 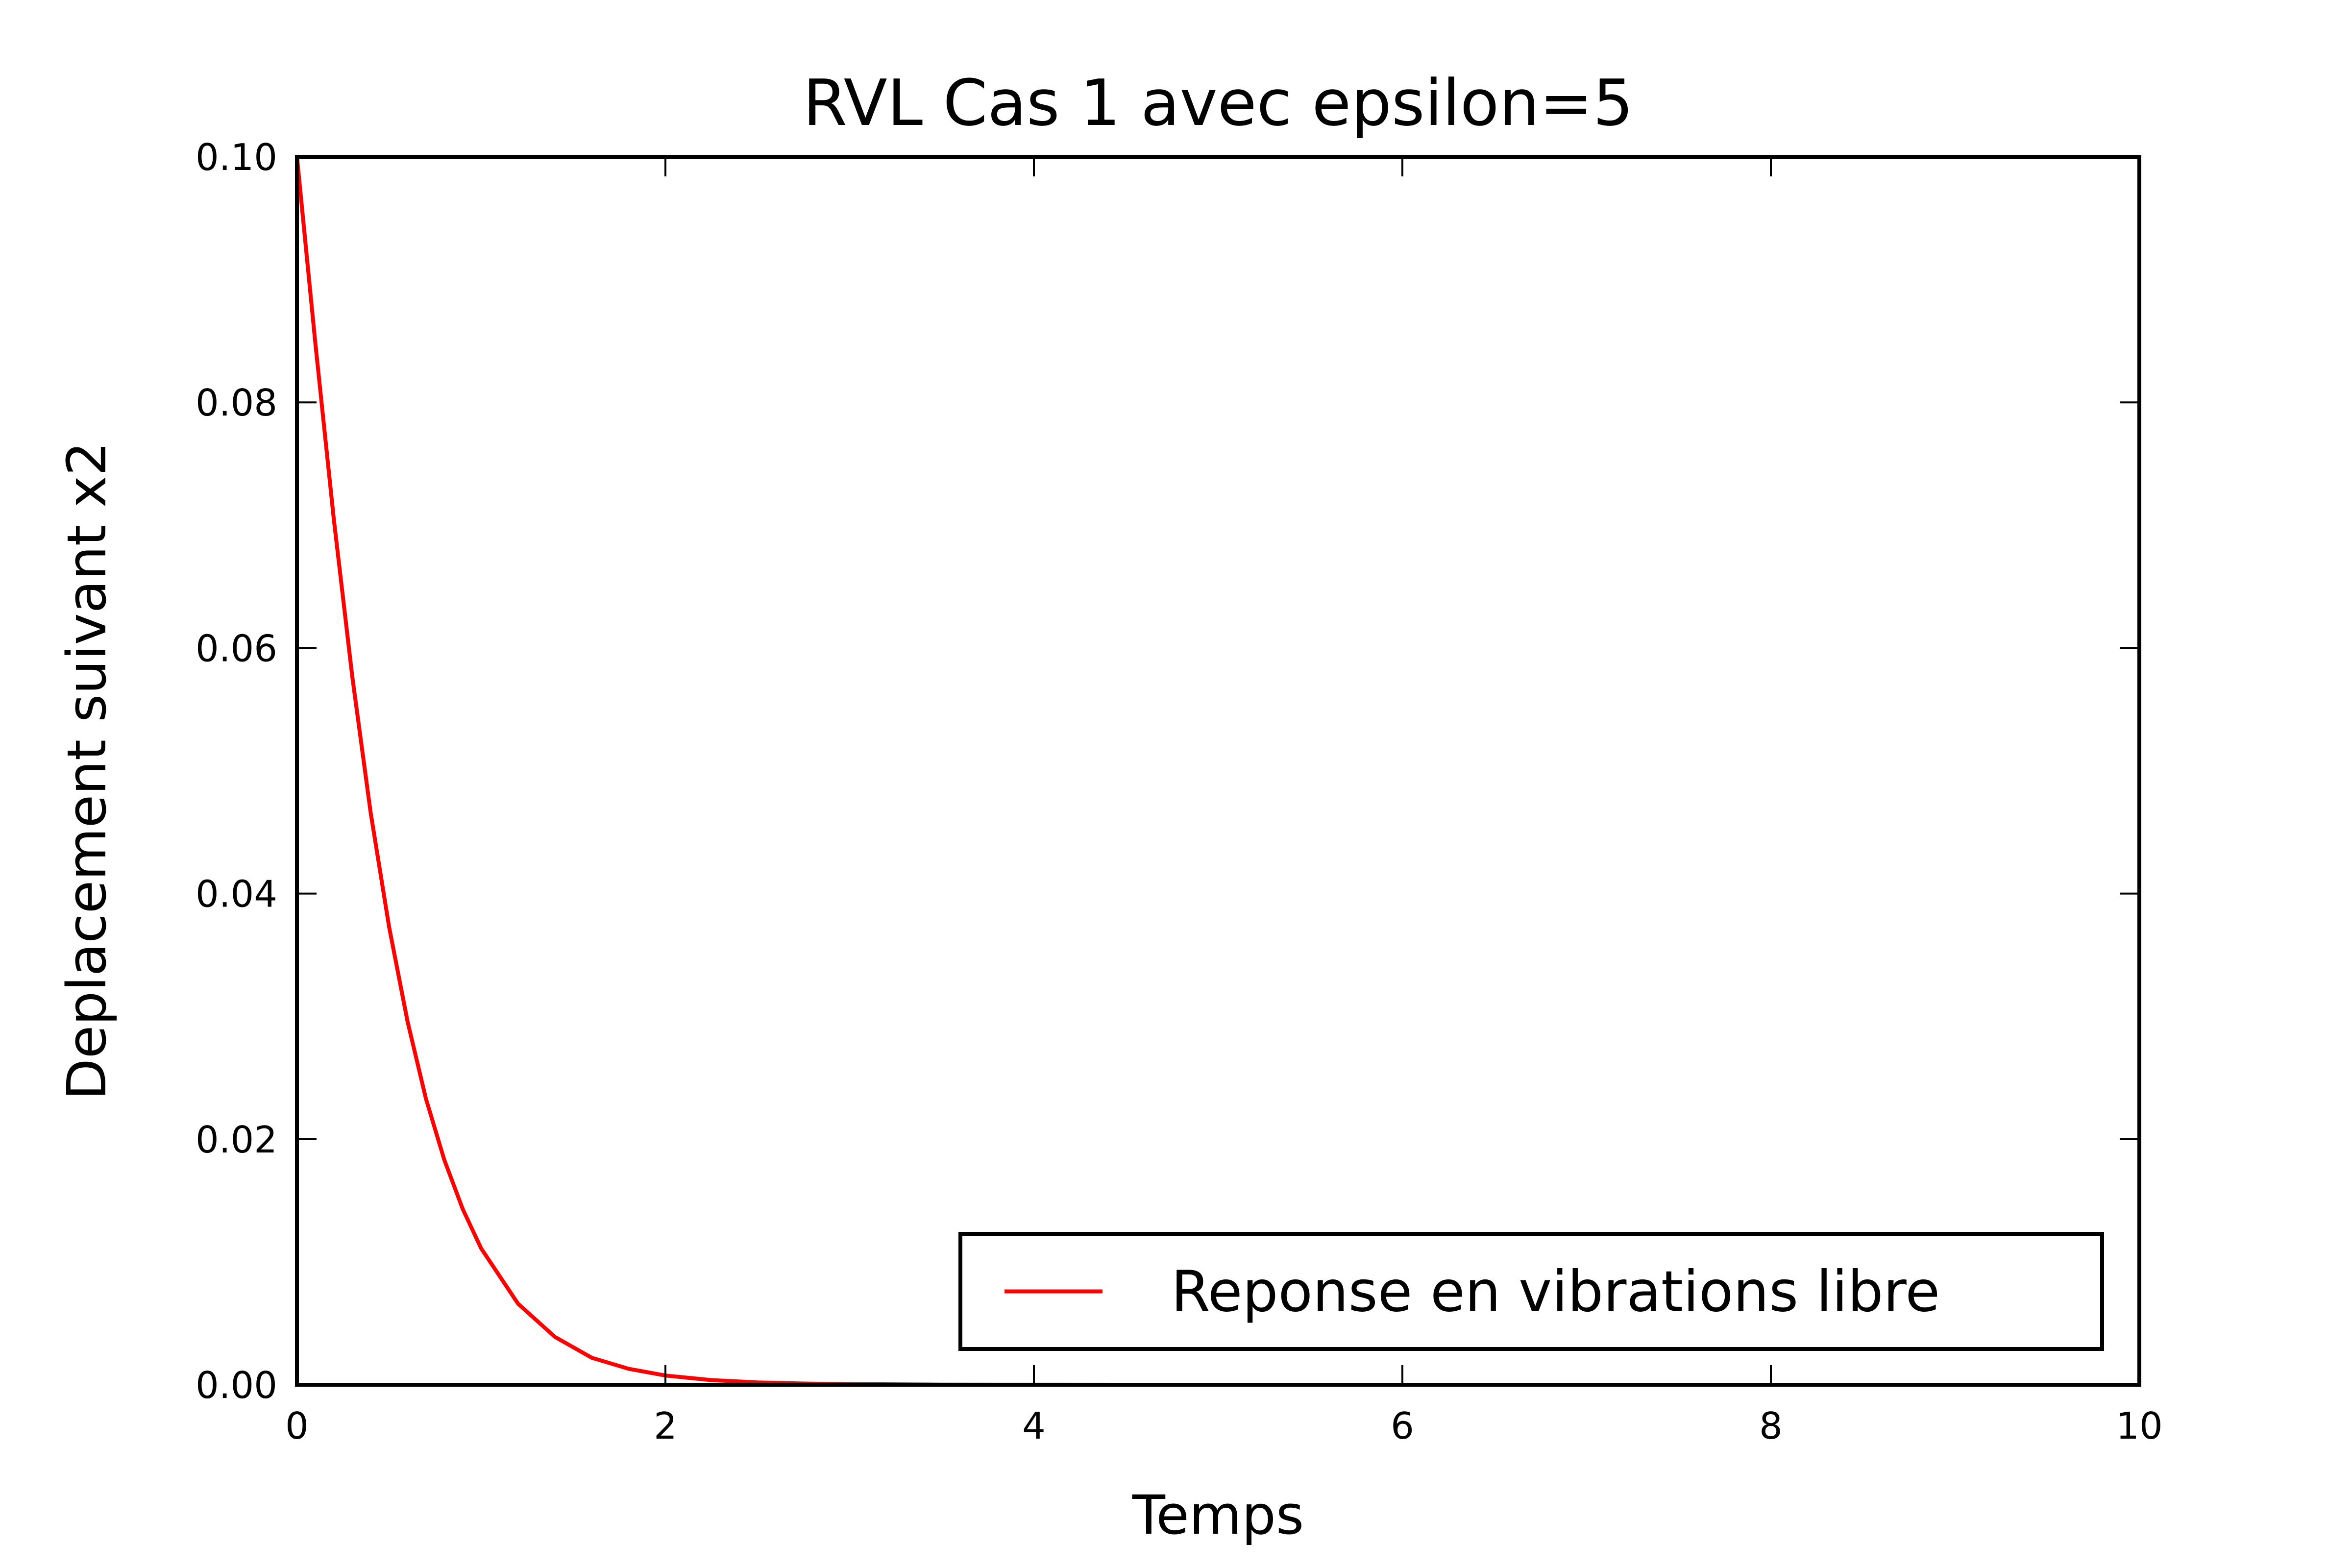 I want to click on y-axis-label: Deplacement suivant x2, so click(x=86, y=770).